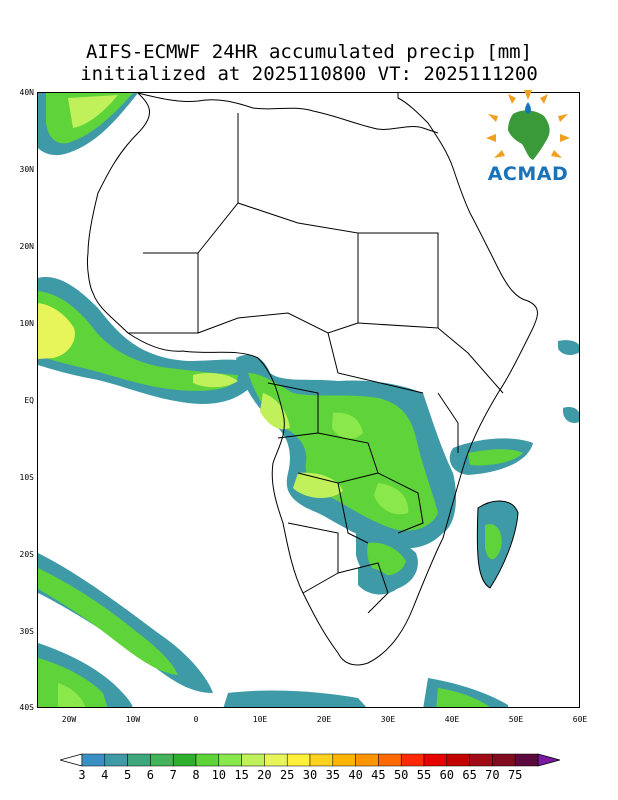  I want to click on lat-label-10n: 10N, so click(26, 323).